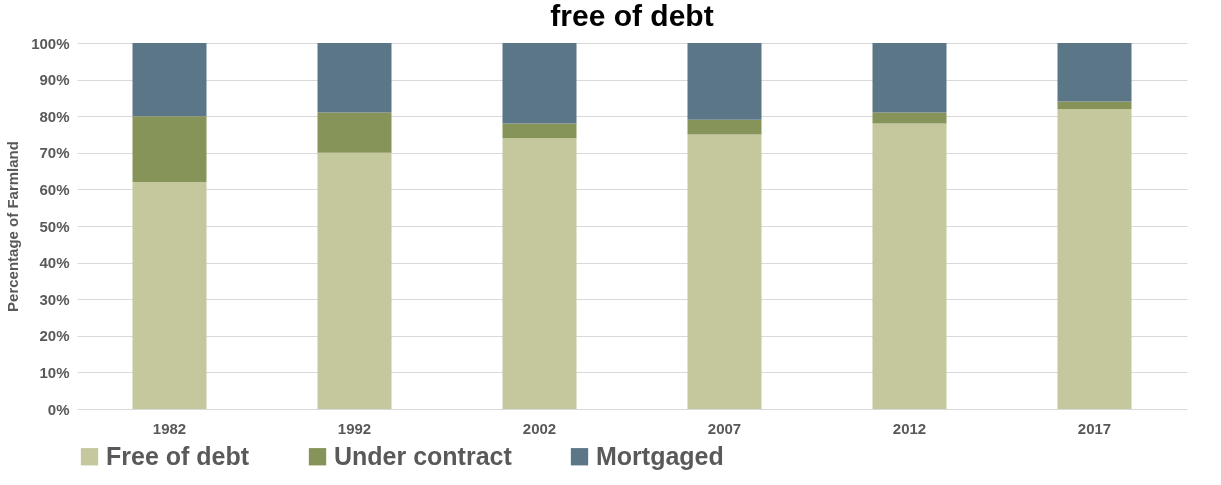 The height and width of the screenshot is (485, 1221). What do you see at coordinates (50, 43) in the screenshot?
I see `y-tick-label: 100%` at bounding box center [50, 43].